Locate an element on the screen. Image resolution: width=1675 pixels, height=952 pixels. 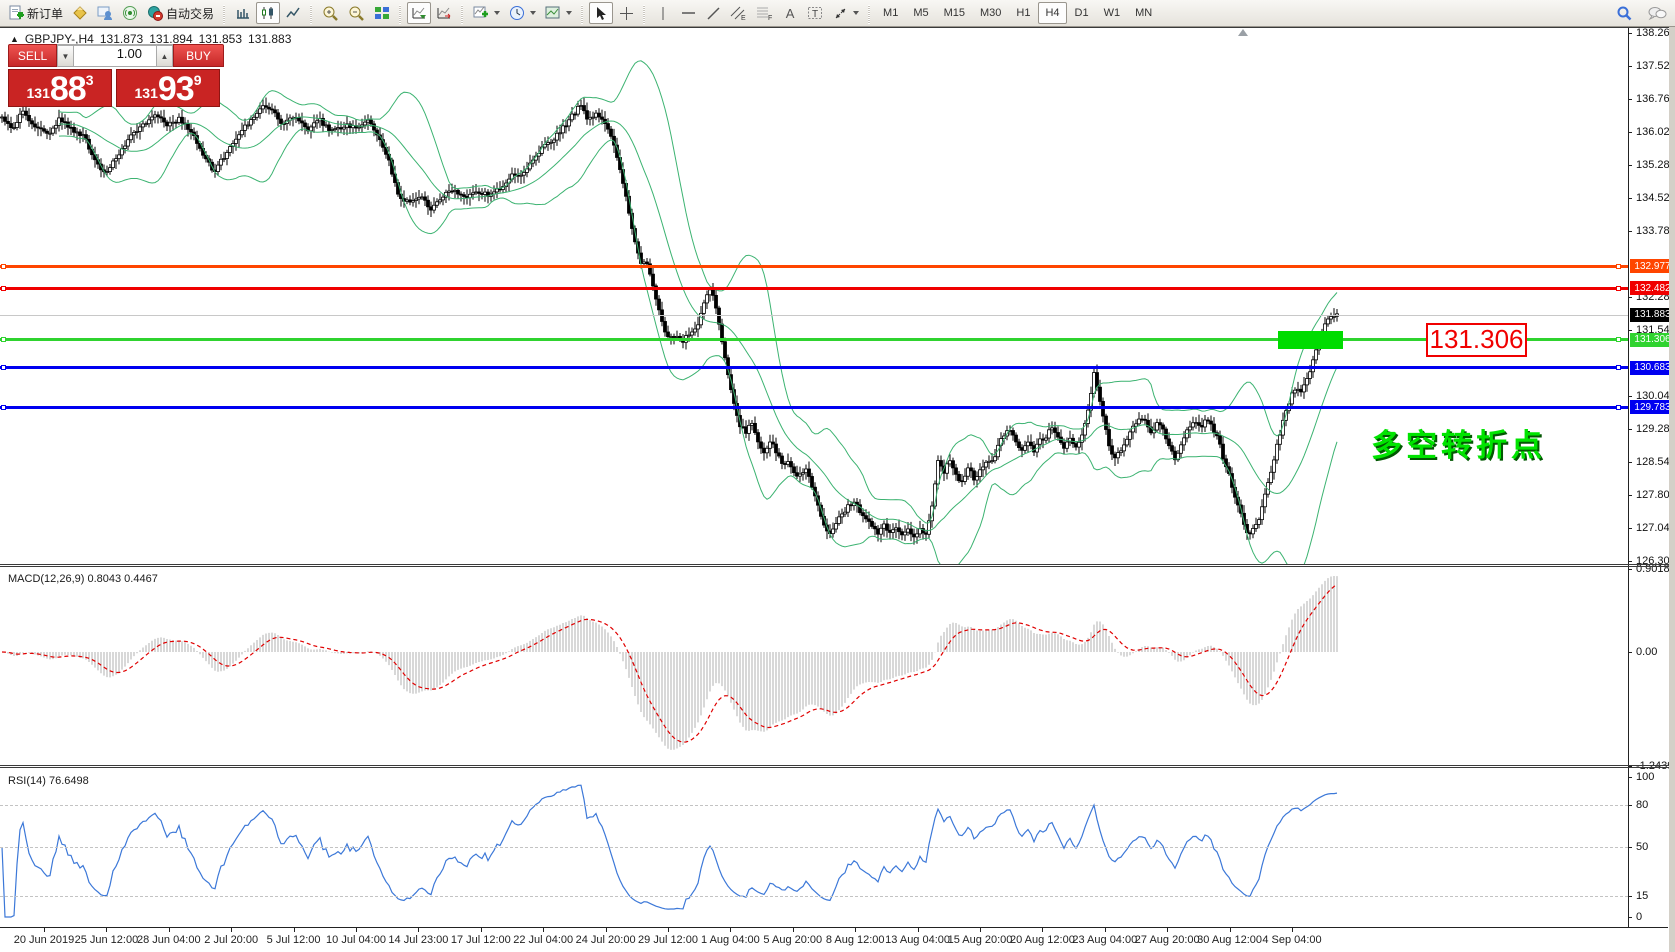
time-axis-label: 30 Aug 12:00 is located at coordinates (1230, 940).